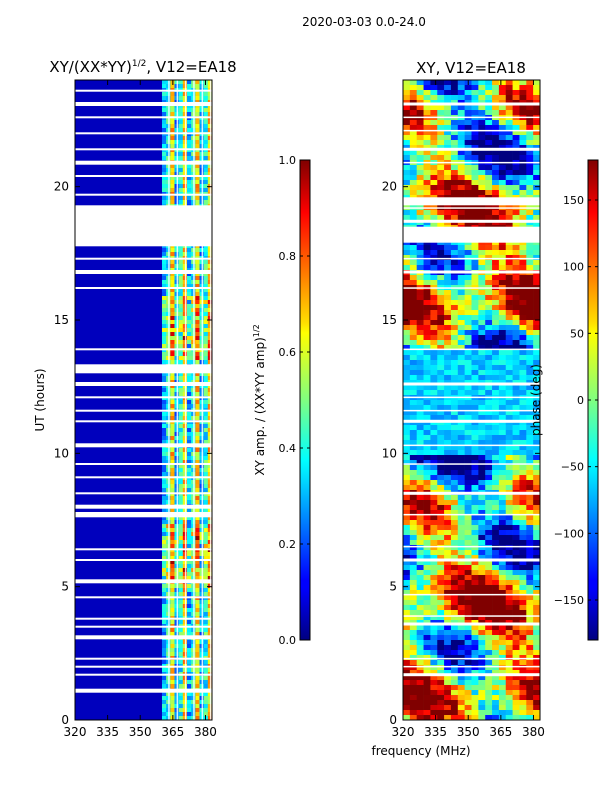  What do you see at coordinates (294, 400) in the screenshot?
I see `amplitude-colorbar-ticks: 0.00.20.40.60.81.0` at bounding box center [294, 400].